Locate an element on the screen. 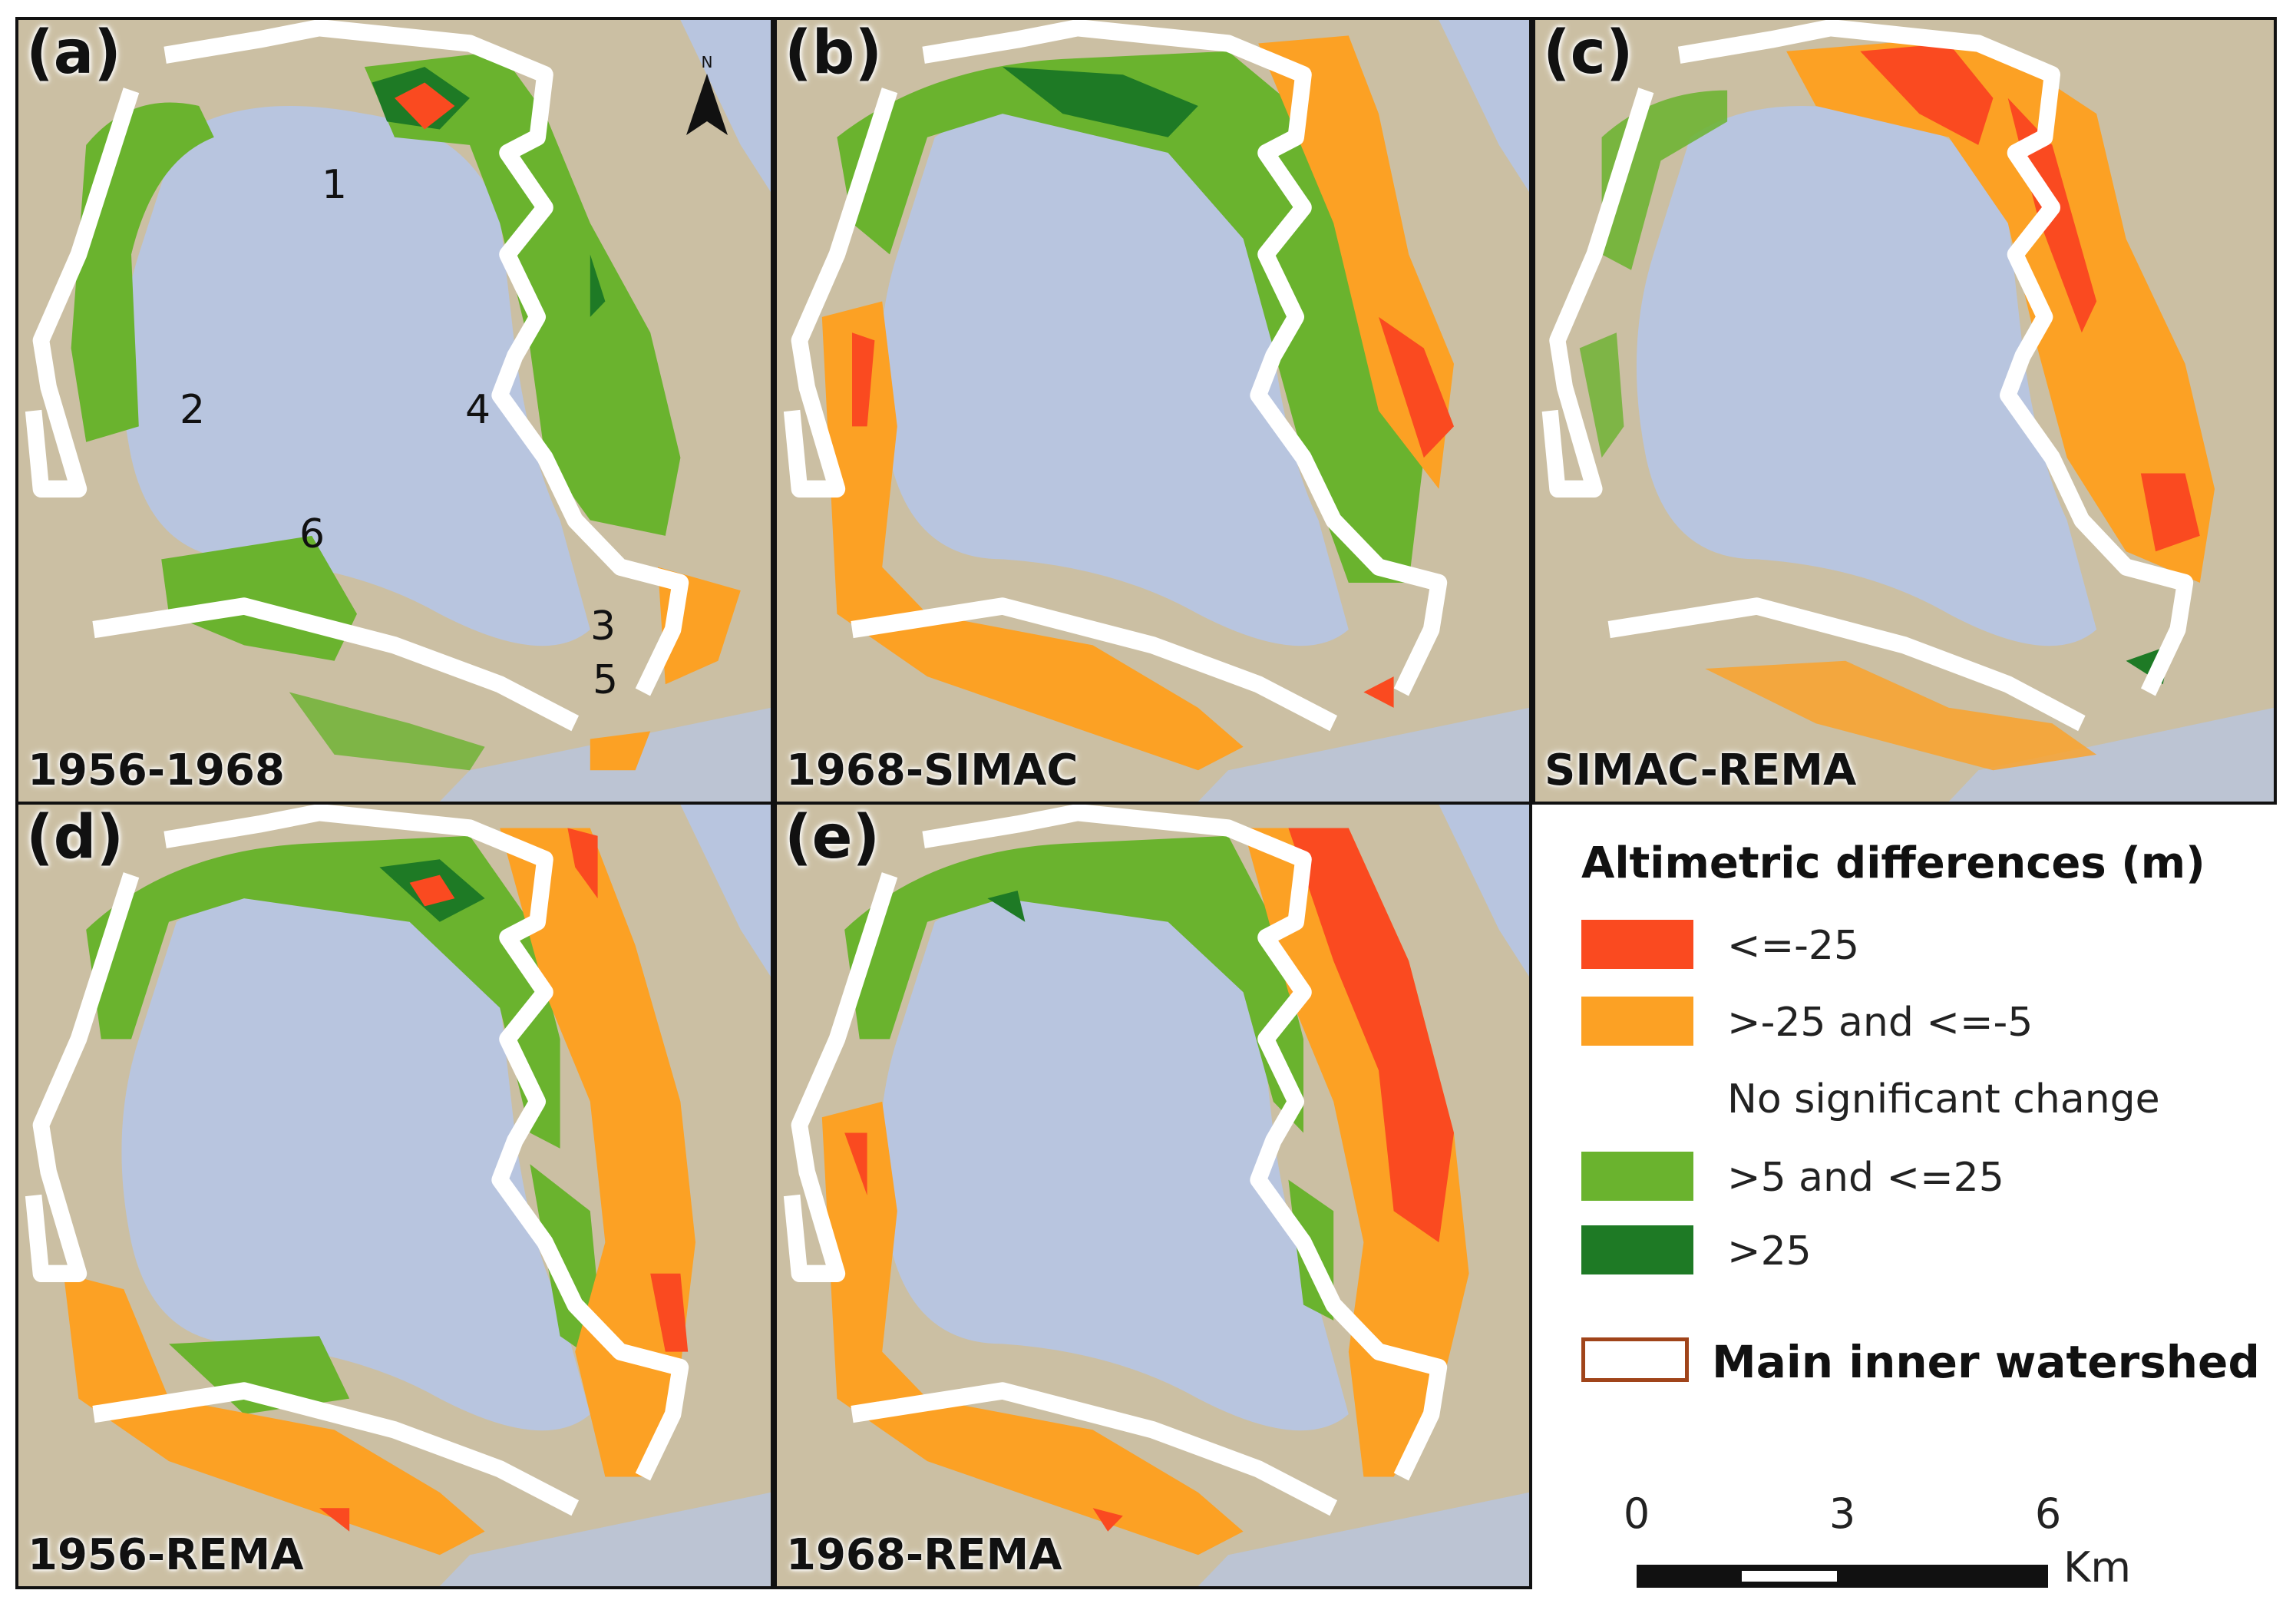  panel-letter: (b) is located at coordinates (834, 53).